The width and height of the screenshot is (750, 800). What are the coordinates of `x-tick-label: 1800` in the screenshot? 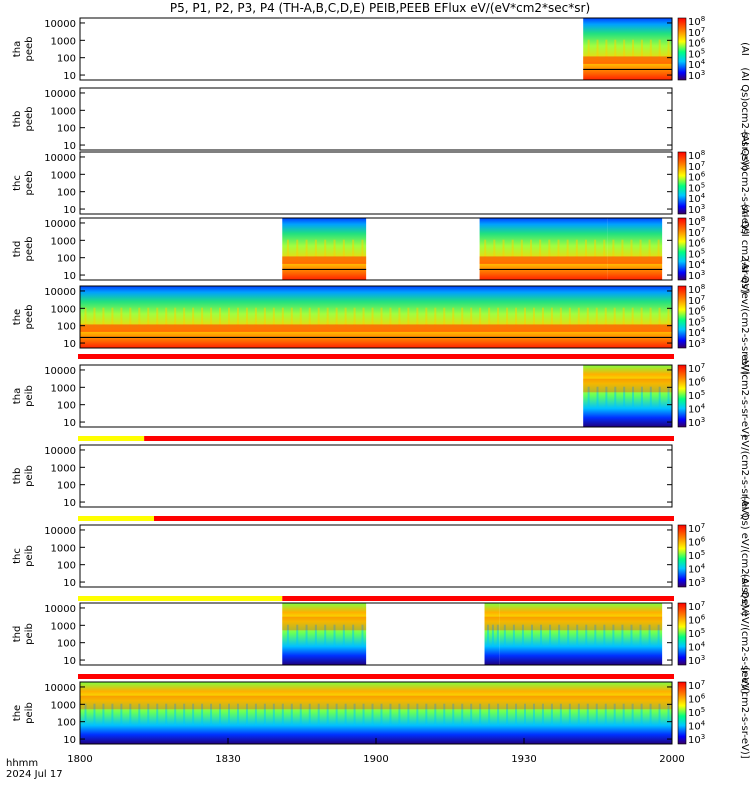 It's located at (79, 759).